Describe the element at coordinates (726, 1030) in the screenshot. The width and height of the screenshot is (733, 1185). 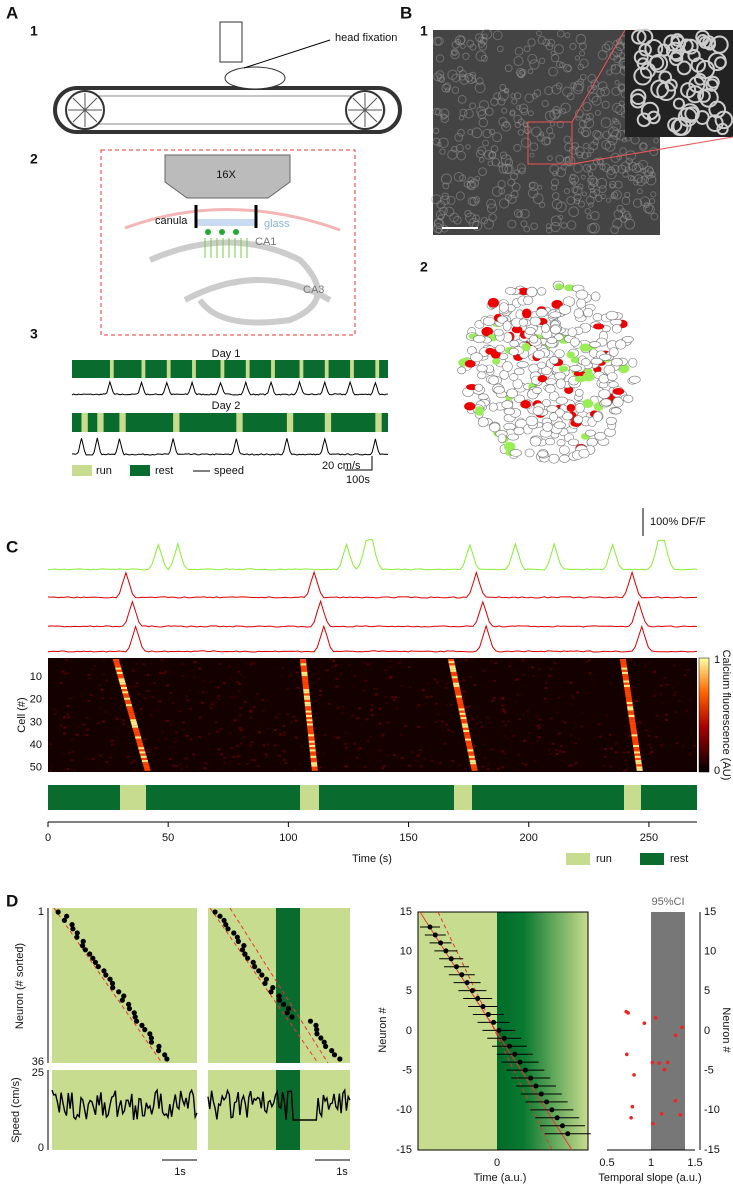
I see `y-axis-label: Neuron #` at that location.